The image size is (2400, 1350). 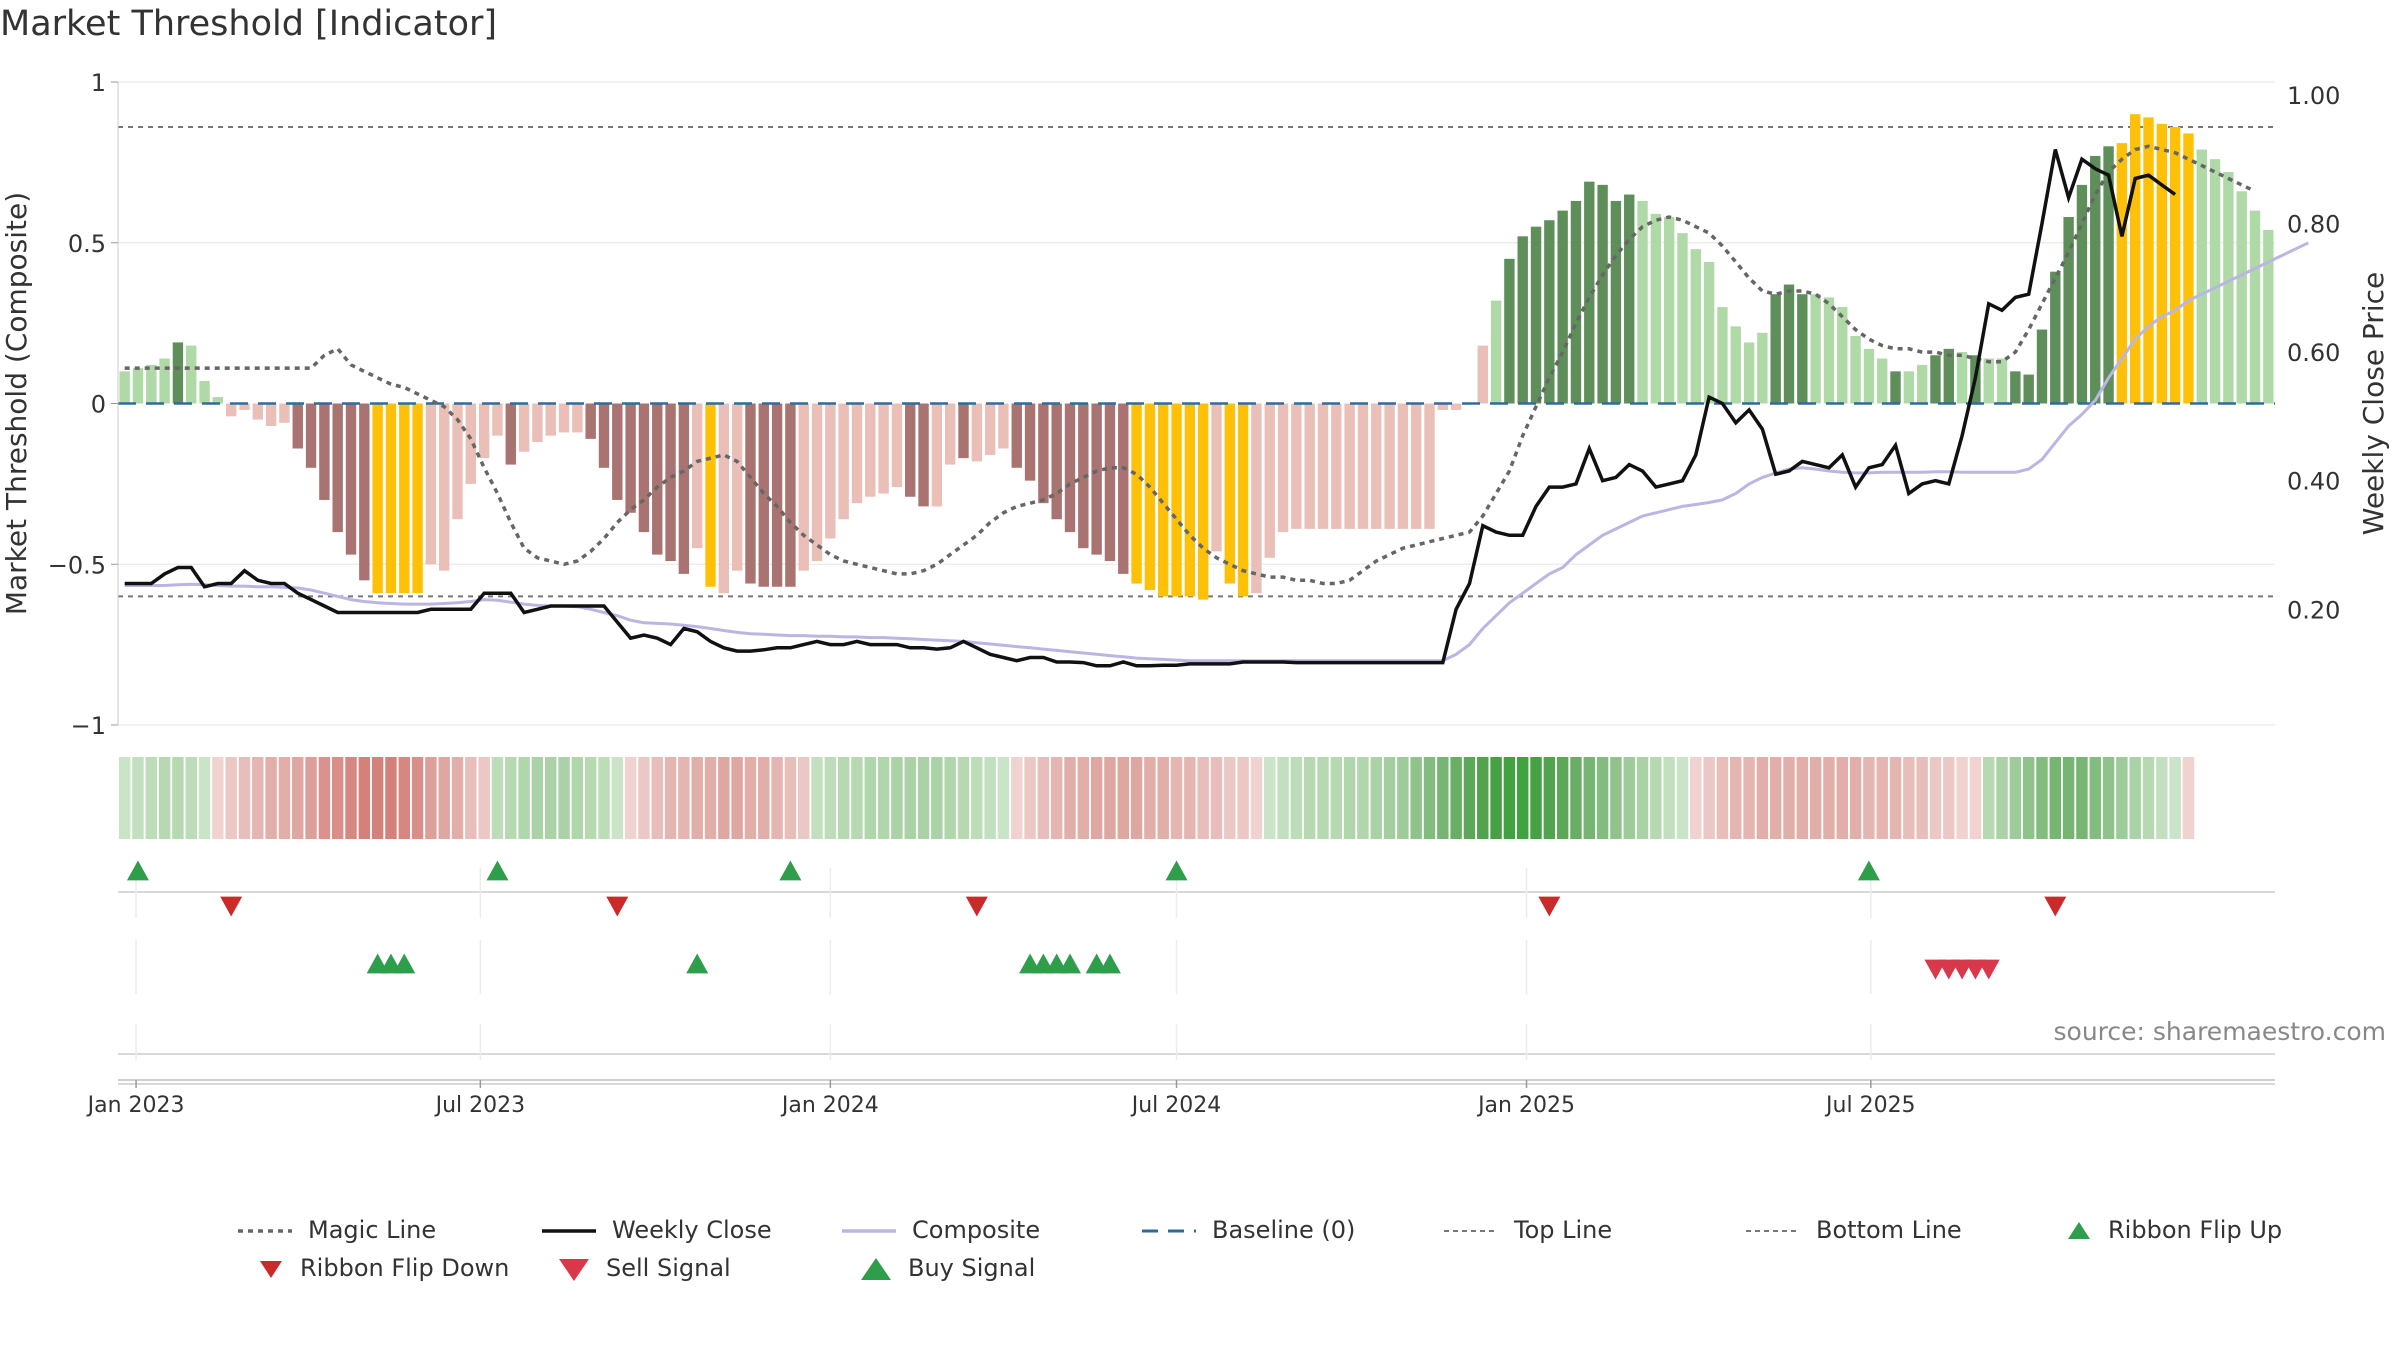 I want to click on legend-item-buy: Buy Signal, so click(x=946, y=1268).